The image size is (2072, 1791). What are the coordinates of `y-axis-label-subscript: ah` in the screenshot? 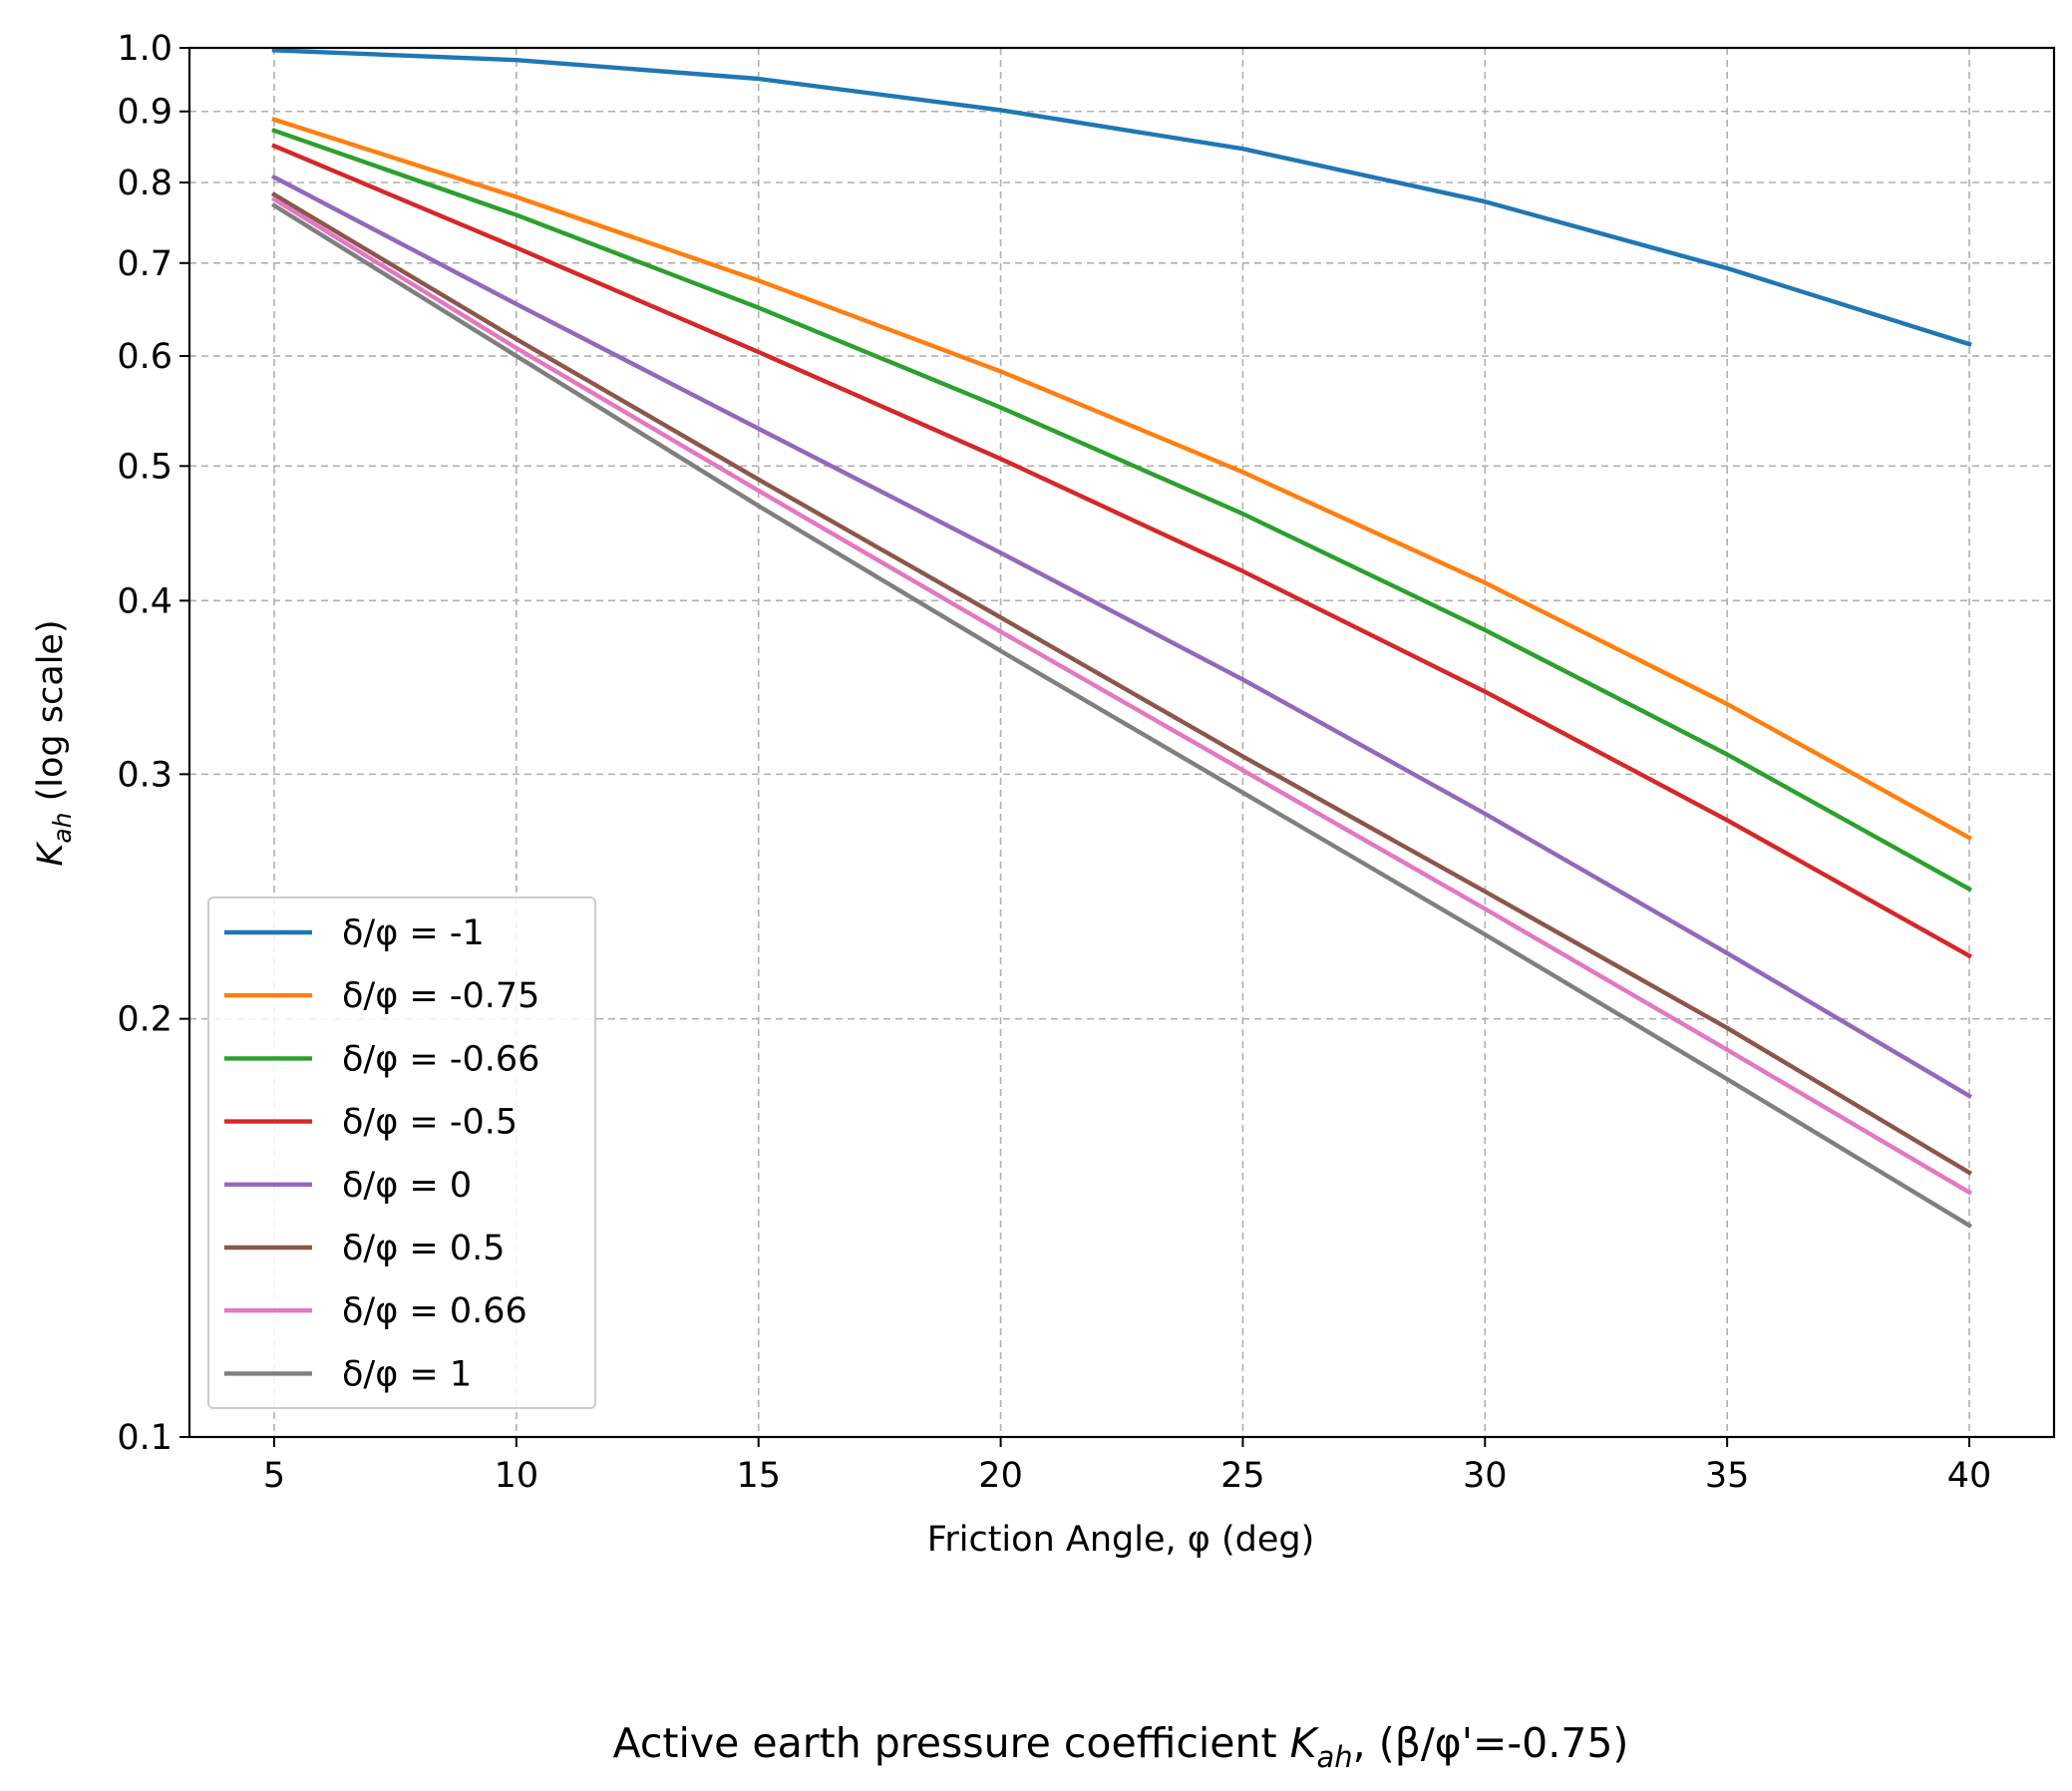 It's located at (62, 828).